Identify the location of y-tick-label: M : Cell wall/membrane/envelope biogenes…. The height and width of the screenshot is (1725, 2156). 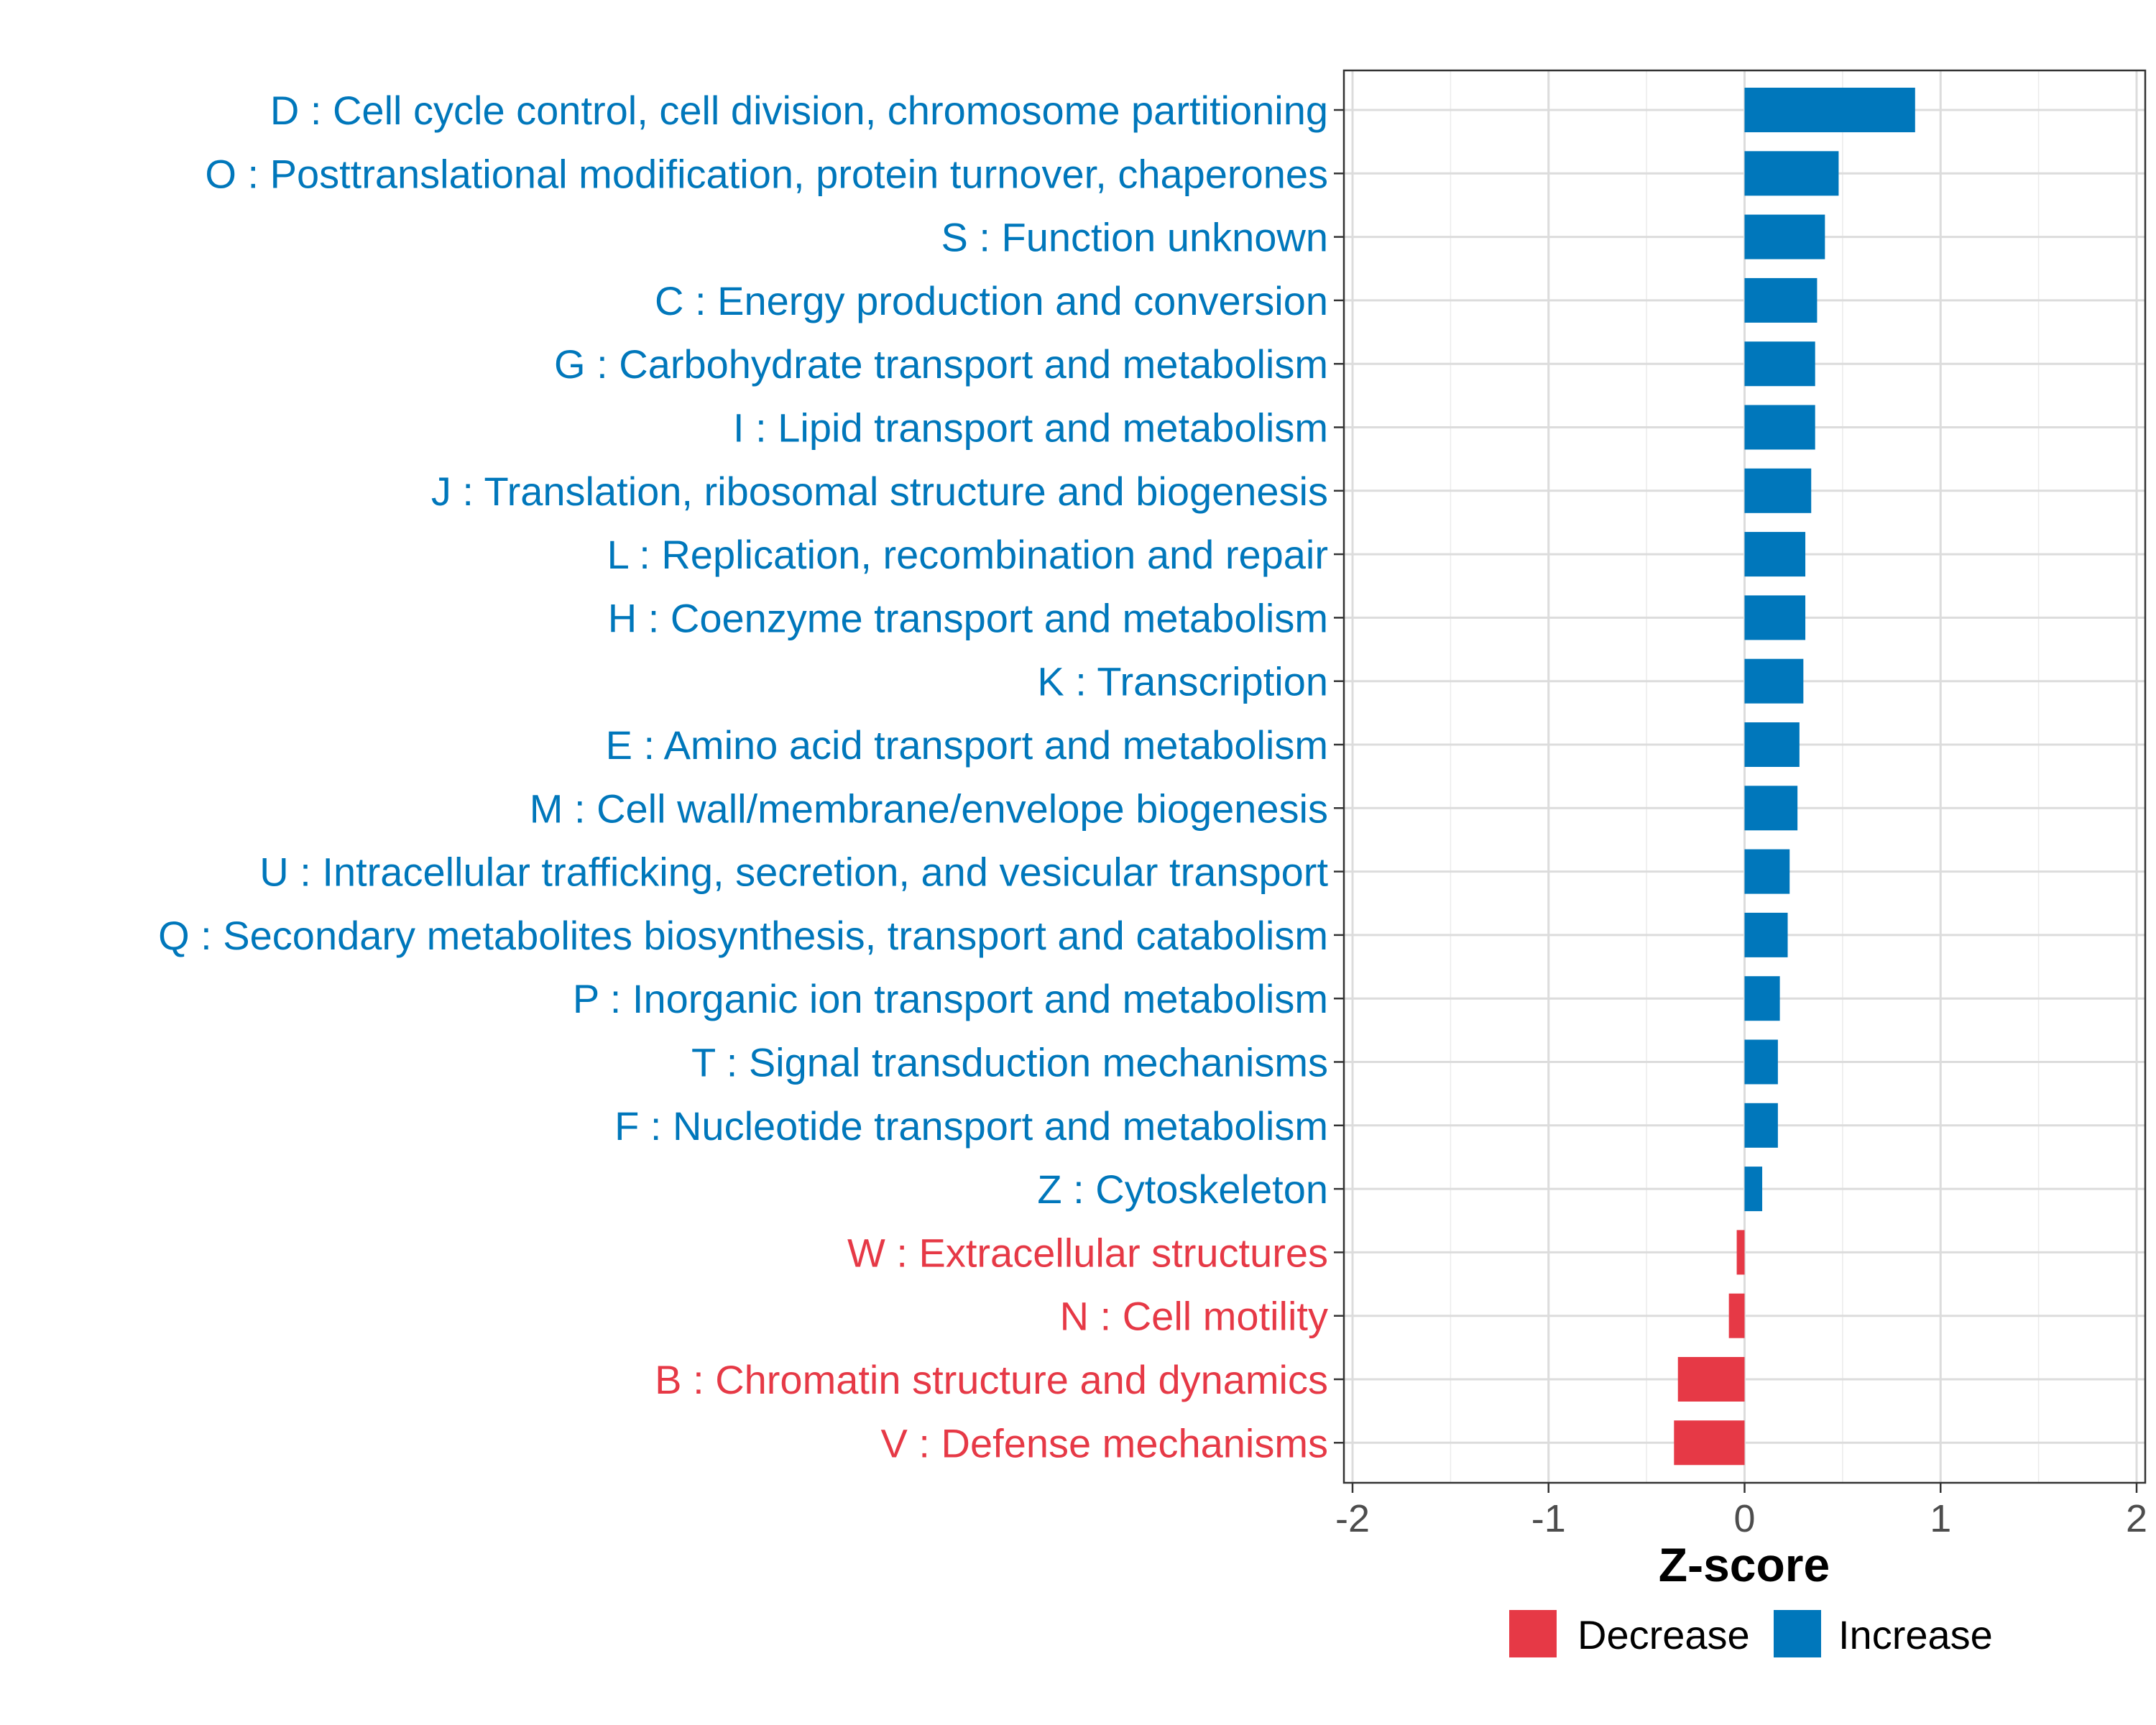
(929, 808).